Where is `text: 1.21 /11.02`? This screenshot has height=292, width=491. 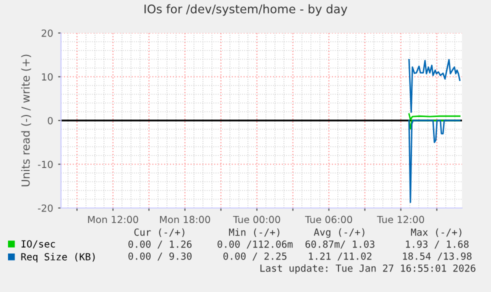
text: 1.21 /11.02 is located at coordinates (340, 256).